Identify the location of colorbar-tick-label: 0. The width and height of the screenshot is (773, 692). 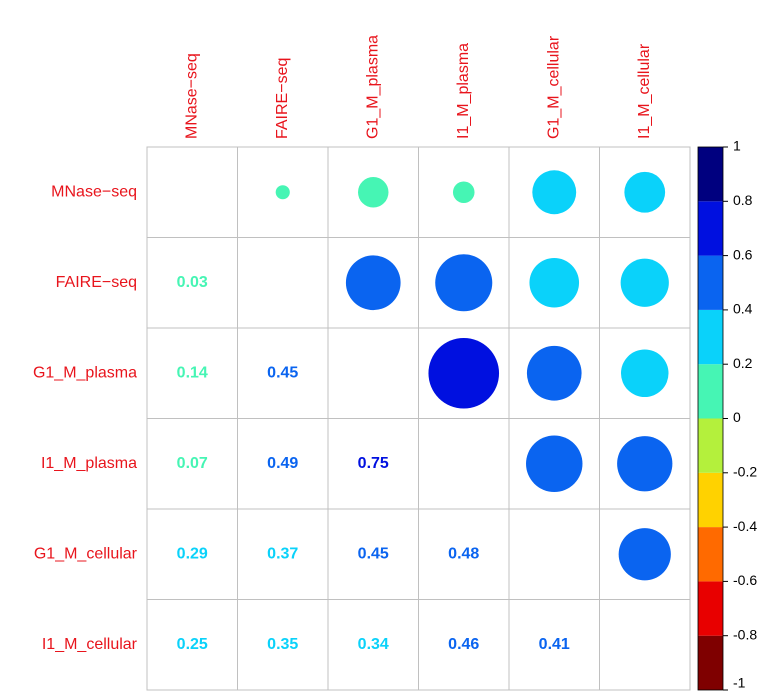
(737, 417).